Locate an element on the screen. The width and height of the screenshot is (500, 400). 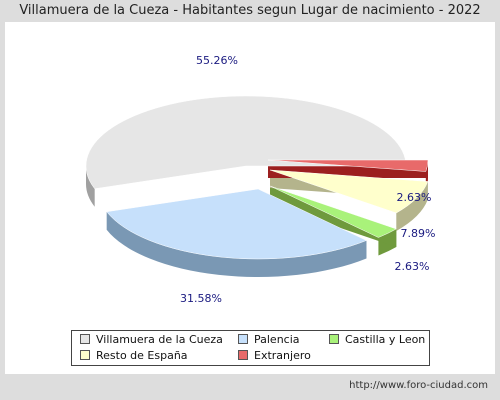
legend-item-palencia: Palencia is located at coordinates (269, 340).